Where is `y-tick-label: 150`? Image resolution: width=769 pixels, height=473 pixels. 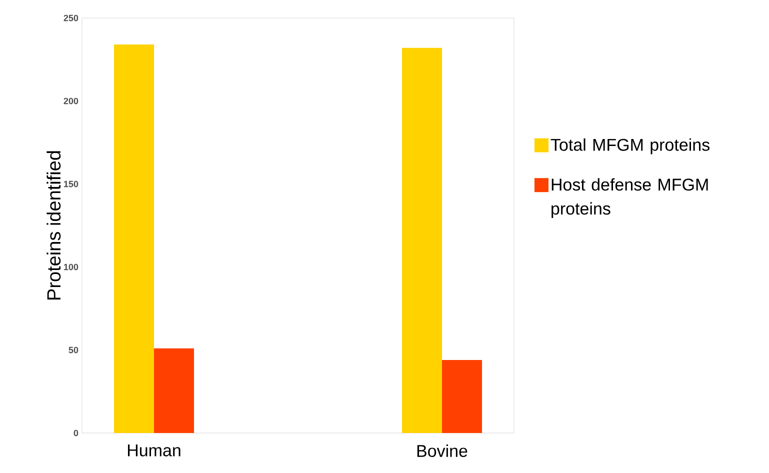
y-tick-label: 150 is located at coordinates (71, 184).